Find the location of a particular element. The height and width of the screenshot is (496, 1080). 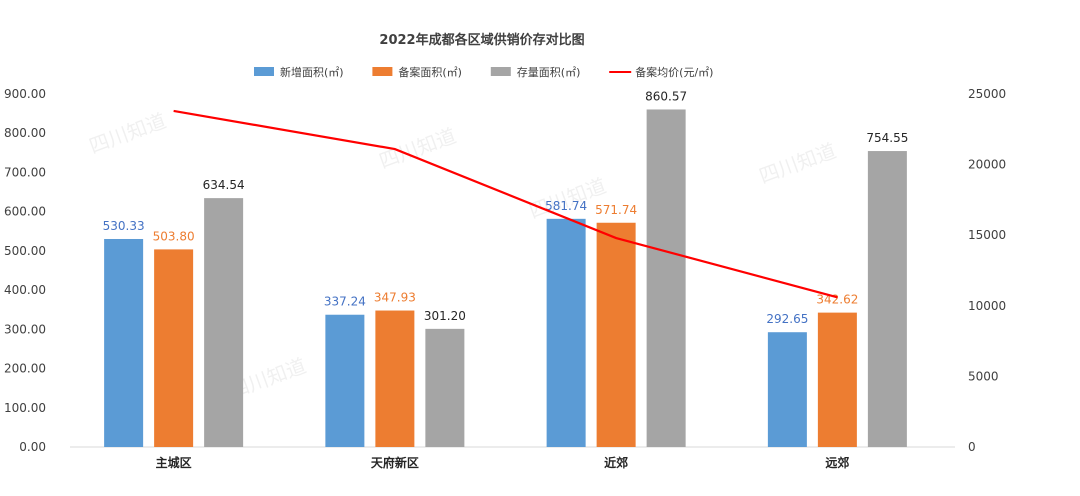

bar-data-label: 292.65 is located at coordinates (787, 319).